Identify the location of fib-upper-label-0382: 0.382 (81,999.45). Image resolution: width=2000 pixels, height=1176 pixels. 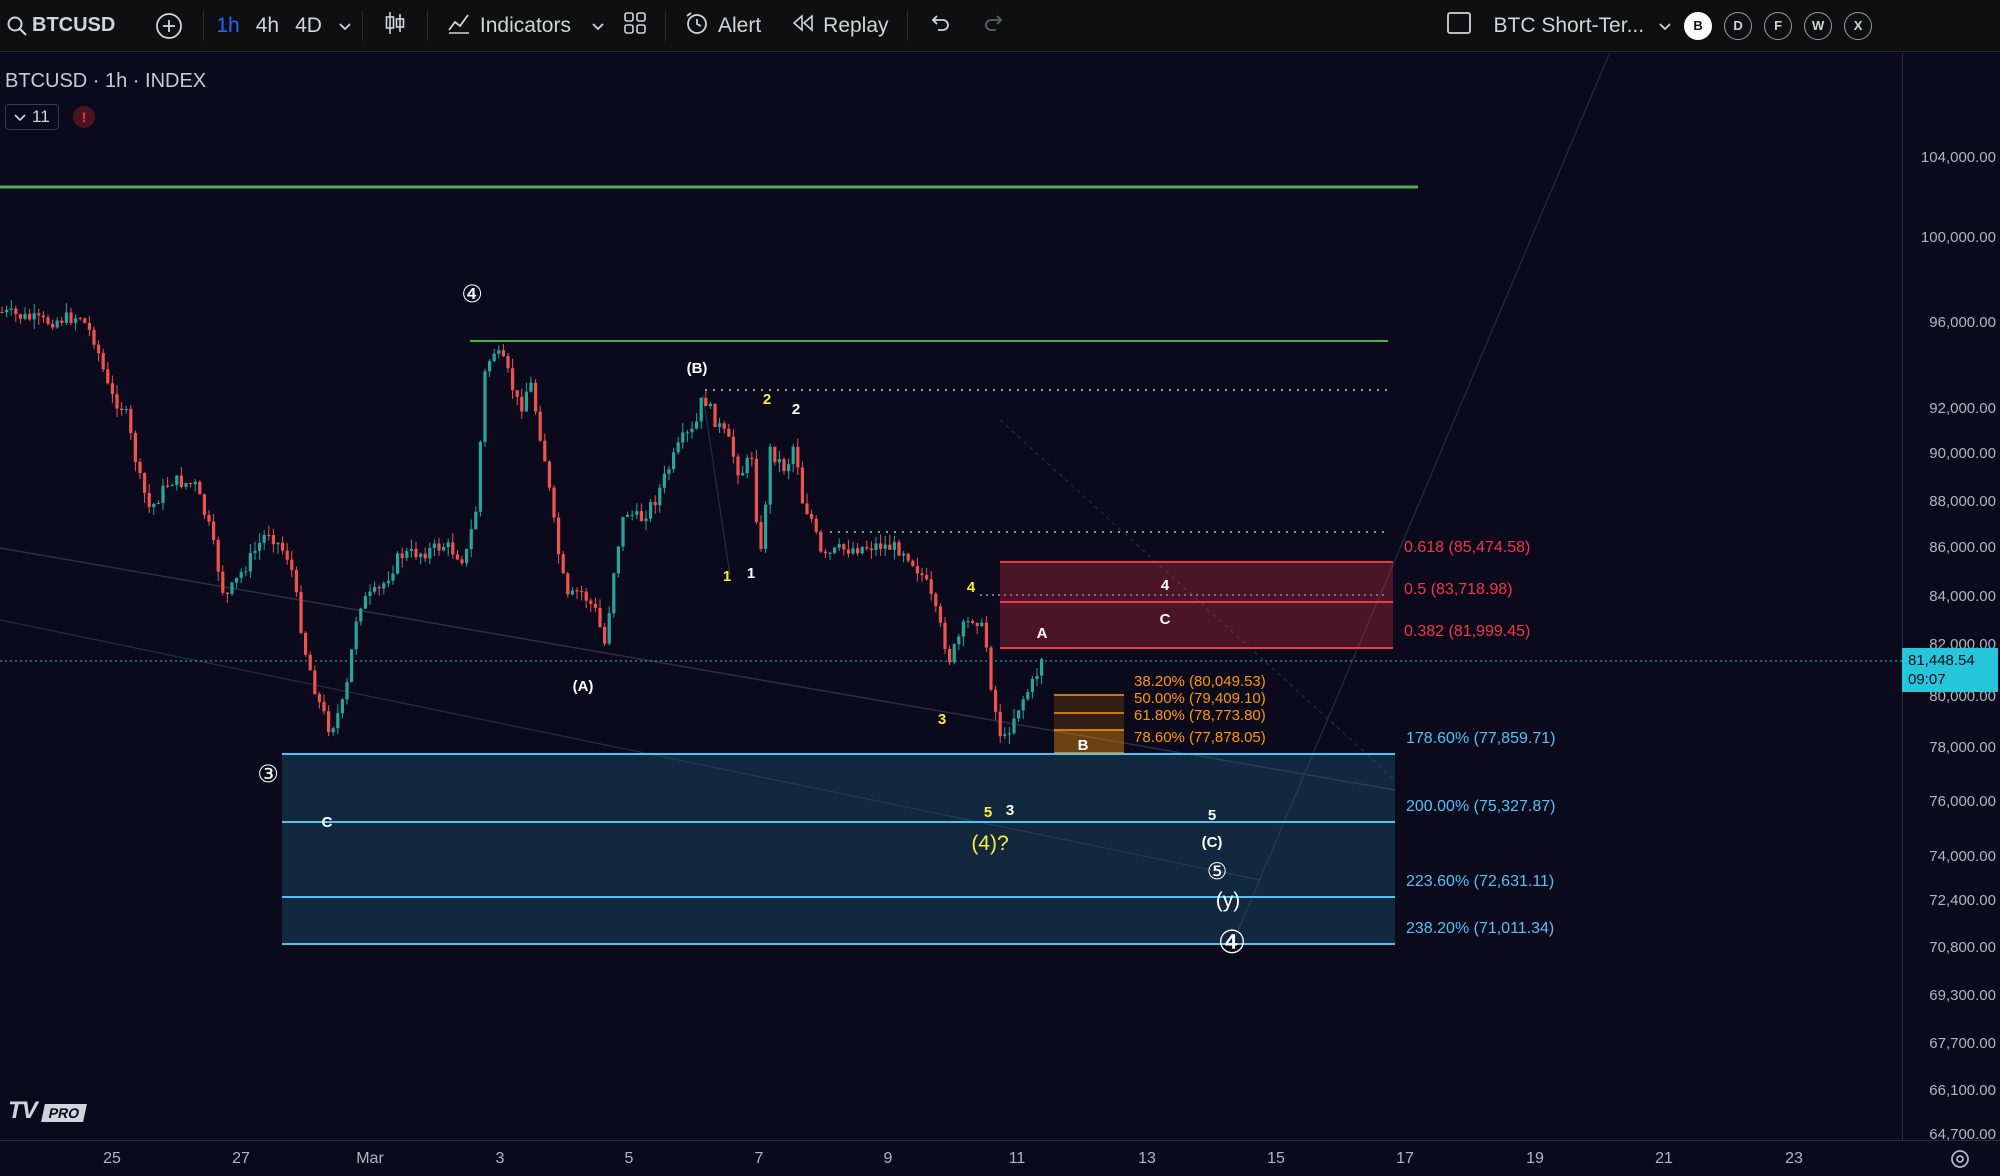
(1467, 631).